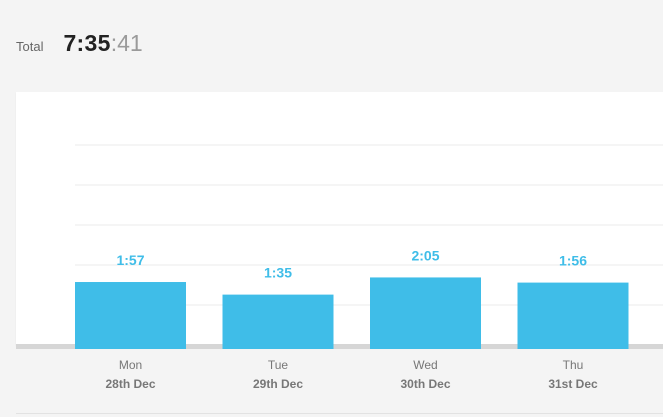 This screenshot has height=417, width=663. I want to click on bar-value-label: 1:57, so click(130, 260).